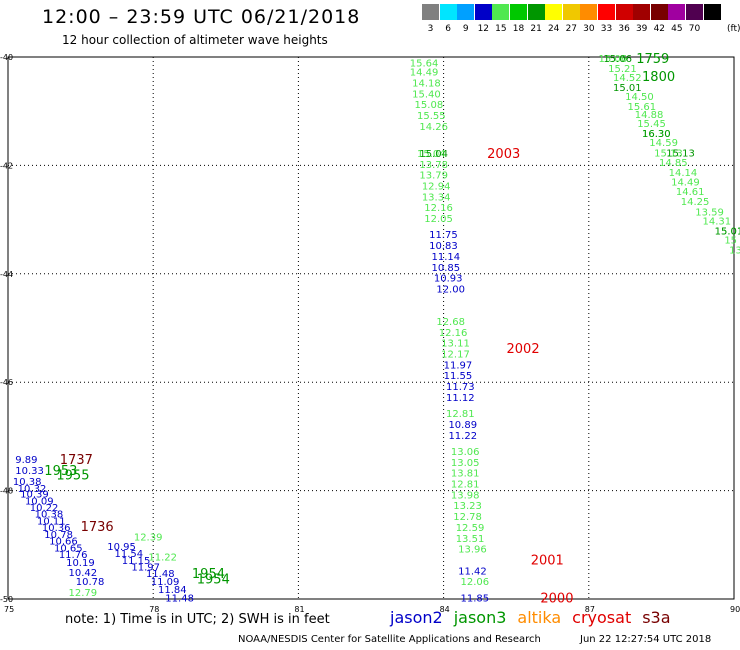  I want to click on wave-height-label: 13.98, so click(465, 495).